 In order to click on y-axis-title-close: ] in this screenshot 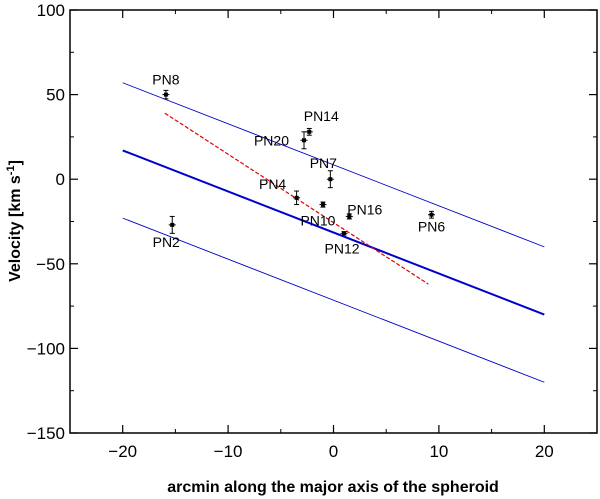, I will do `click(15, 162)`.